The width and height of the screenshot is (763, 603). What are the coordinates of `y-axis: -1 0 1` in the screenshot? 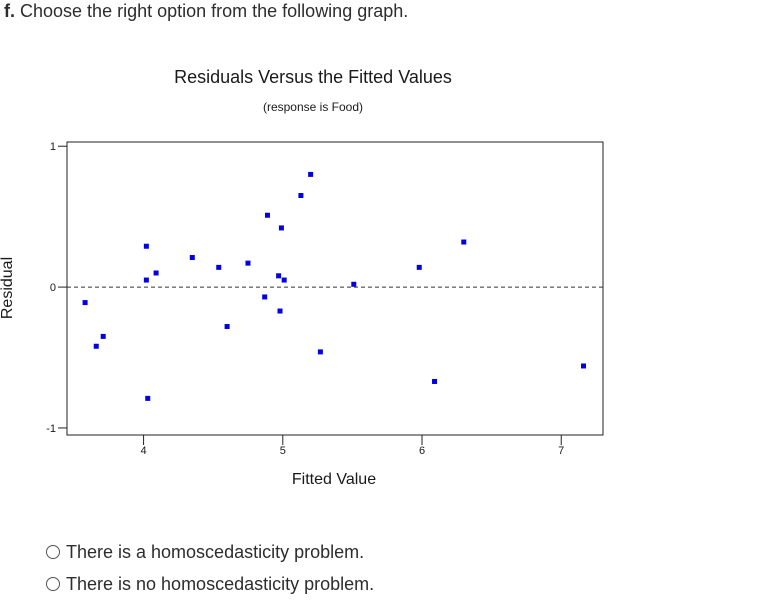 It's located at (56, 288).